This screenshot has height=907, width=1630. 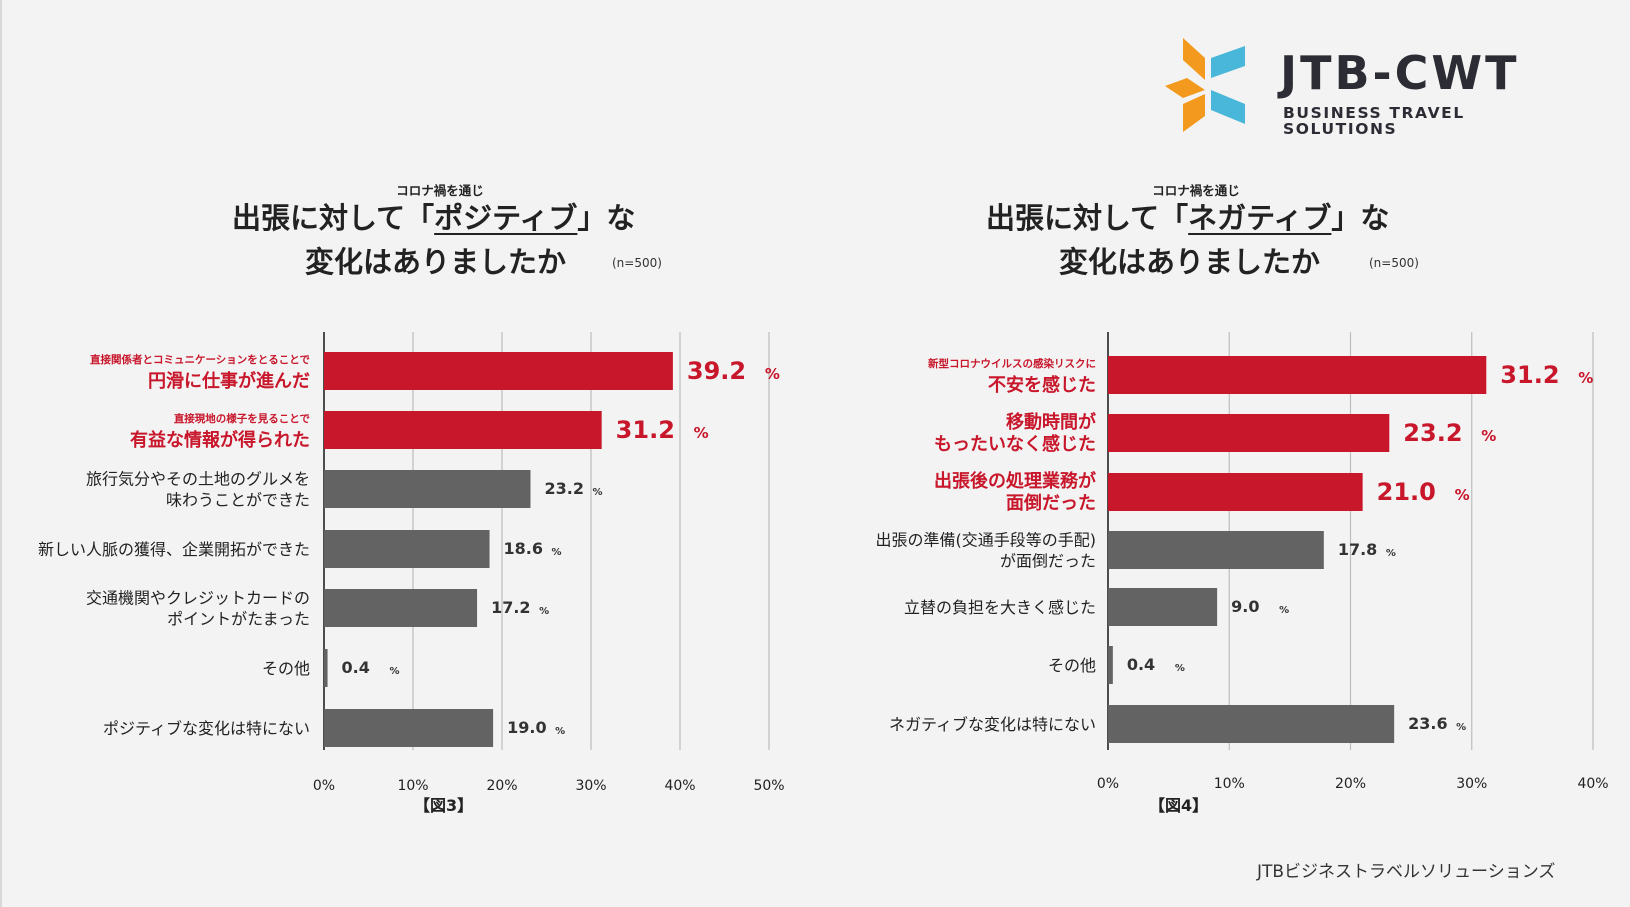 I want to click on category-label: 有益な情報が得られた, so click(x=220, y=440).